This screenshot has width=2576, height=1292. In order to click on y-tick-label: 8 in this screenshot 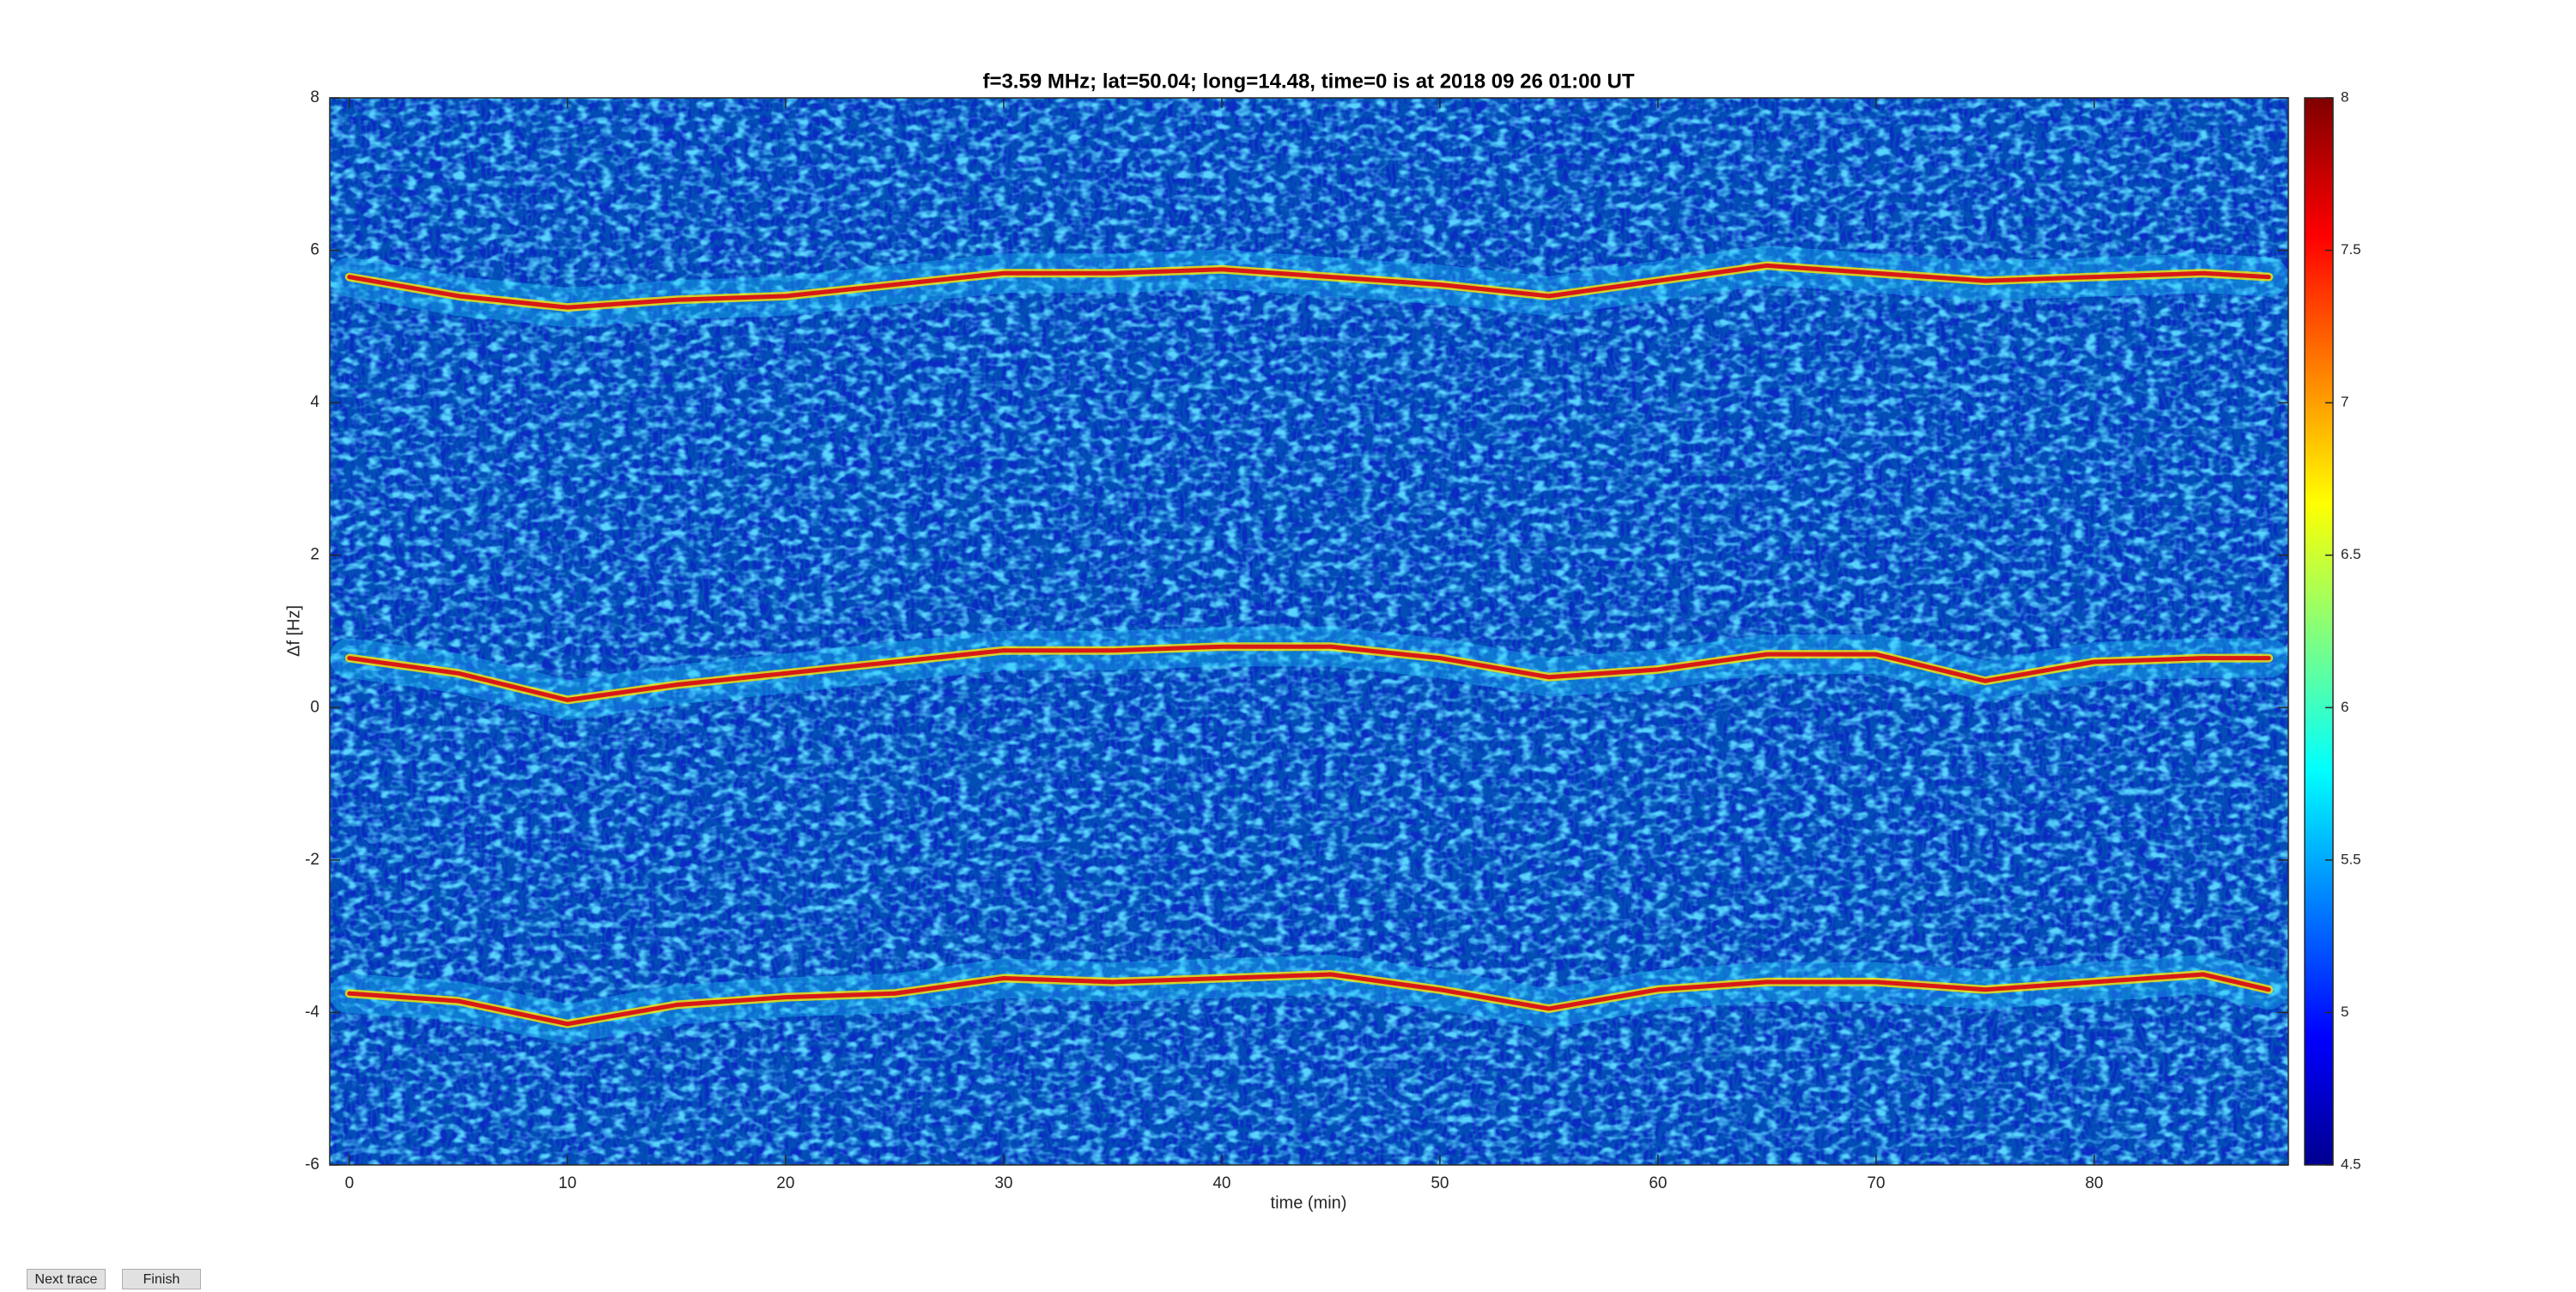, I will do `click(314, 97)`.